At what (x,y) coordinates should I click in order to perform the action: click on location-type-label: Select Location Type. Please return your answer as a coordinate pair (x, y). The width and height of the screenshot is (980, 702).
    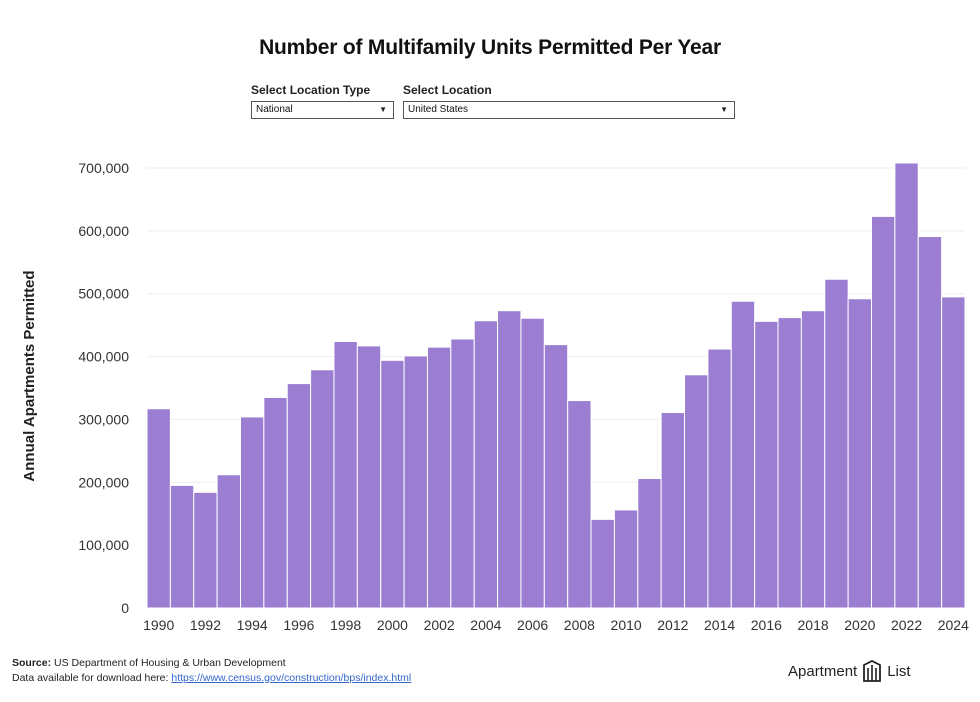
    Looking at the image, I should click on (311, 90).